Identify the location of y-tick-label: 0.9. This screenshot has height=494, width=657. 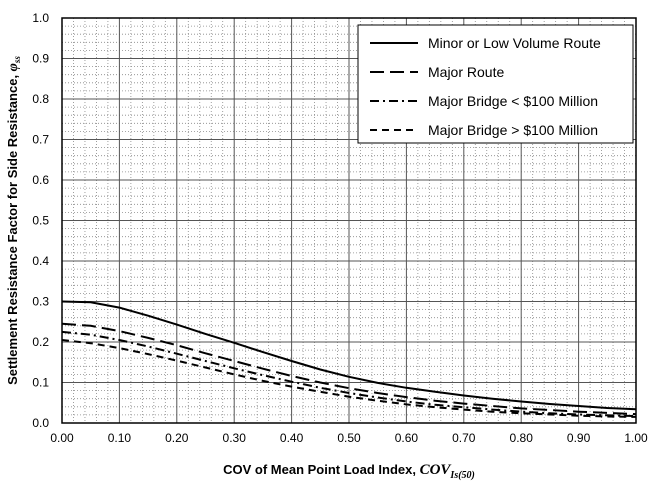
(40, 59).